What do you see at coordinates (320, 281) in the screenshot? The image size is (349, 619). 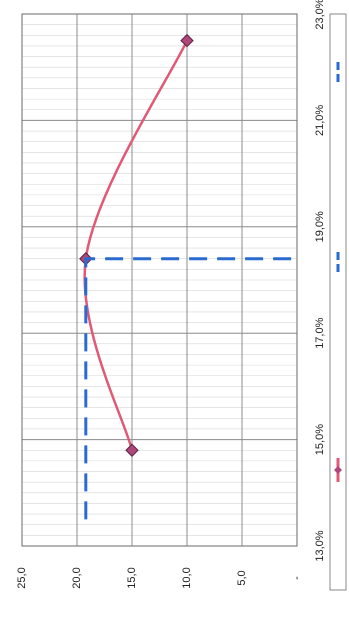 I see `x-axis-tick-labels: 13,0% 15,0% 17,0% 19,0% 21,0% 23,0%` at bounding box center [320, 281].